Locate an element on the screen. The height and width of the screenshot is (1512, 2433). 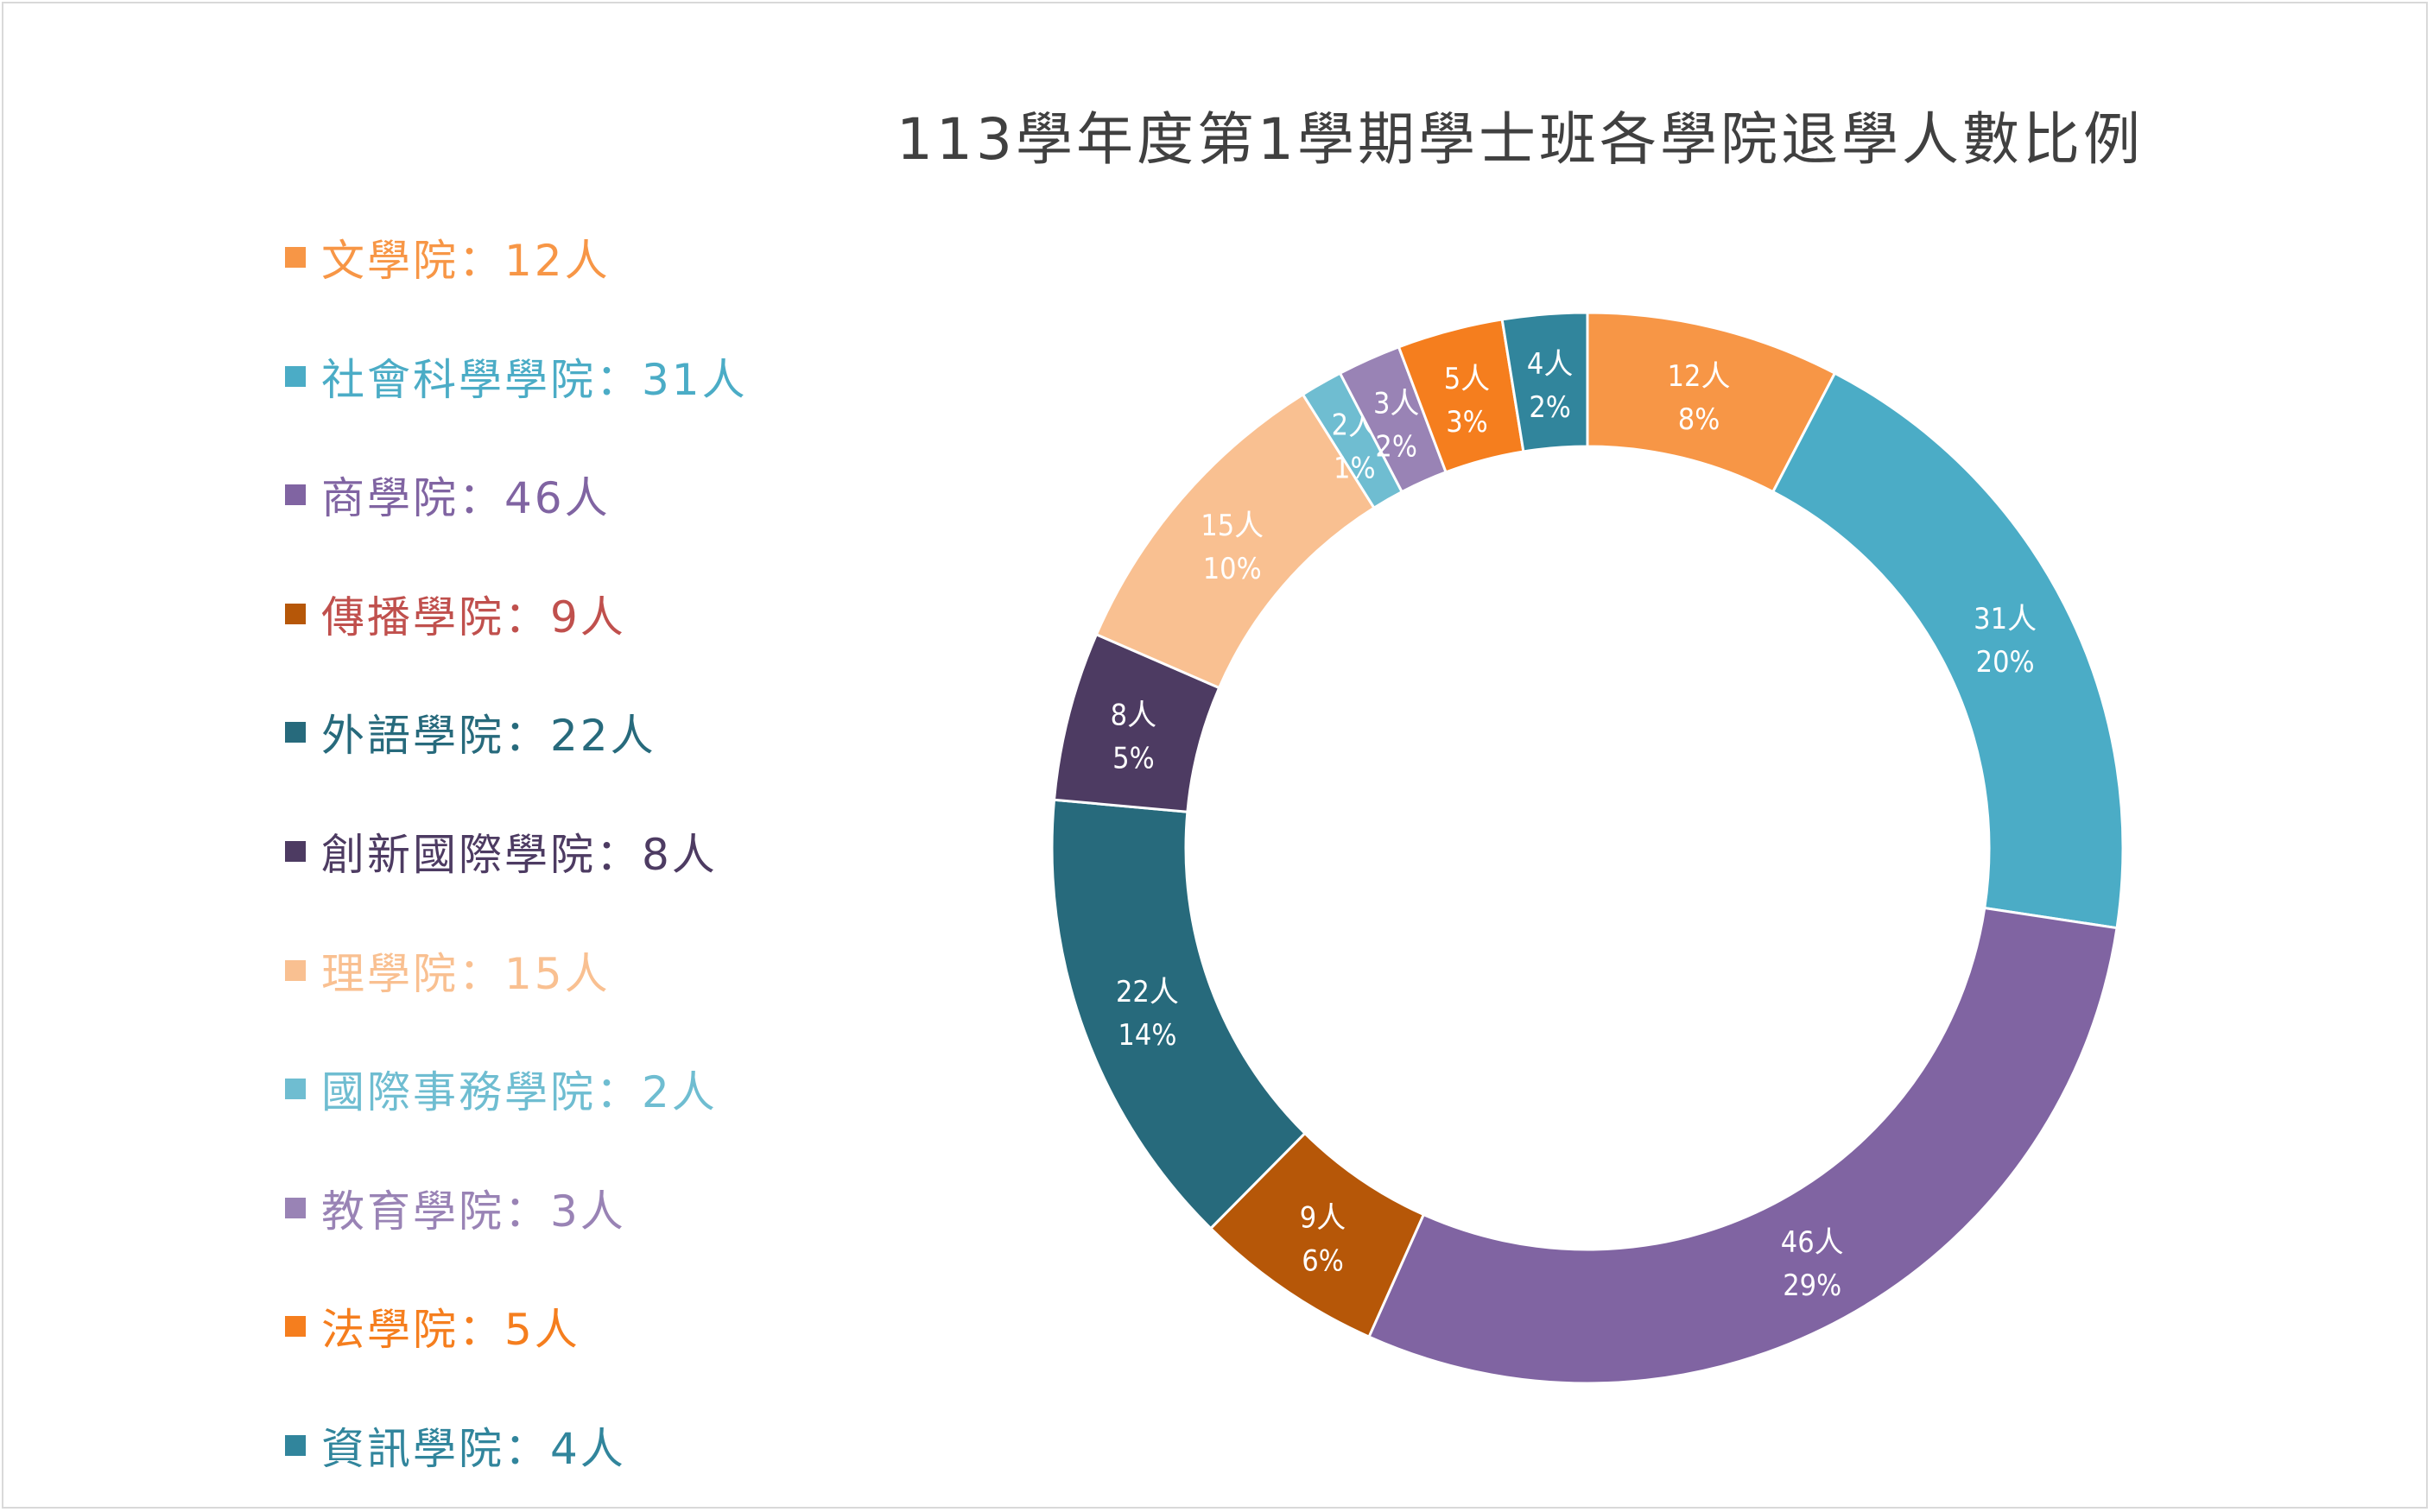
slice-value-label: 31人 is located at coordinates (2005, 619).